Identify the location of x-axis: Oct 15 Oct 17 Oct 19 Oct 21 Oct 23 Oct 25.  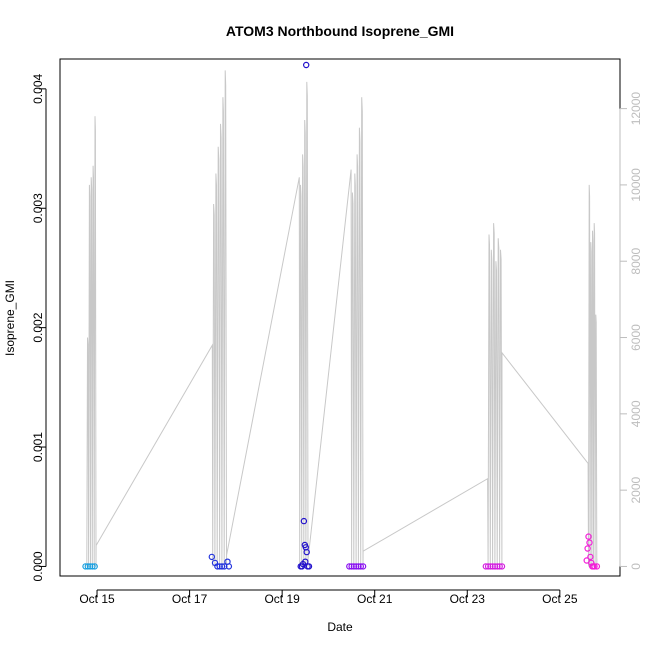
(328, 597).